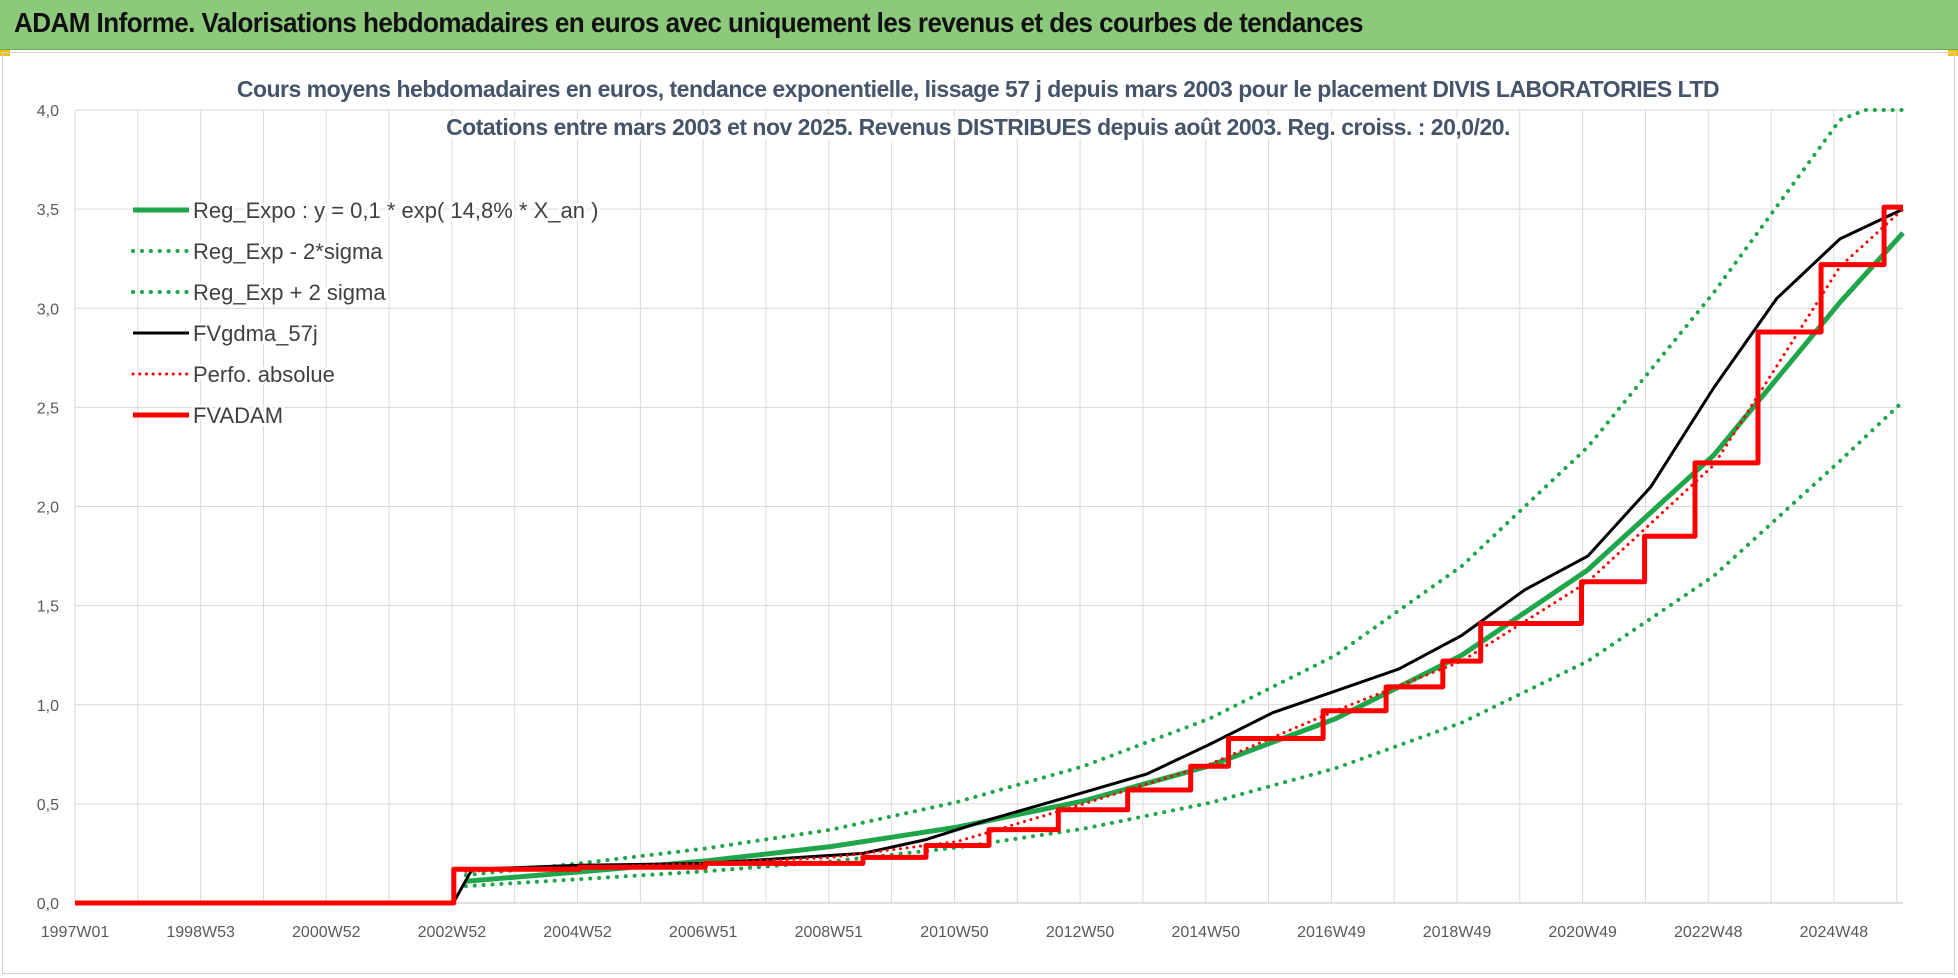 Image resolution: width=1958 pixels, height=978 pixels. What do you see at coordinates (255, 333) in the screenshot?
I see `legend-label: FVgdma_57j` at bounding box center [255, 333].